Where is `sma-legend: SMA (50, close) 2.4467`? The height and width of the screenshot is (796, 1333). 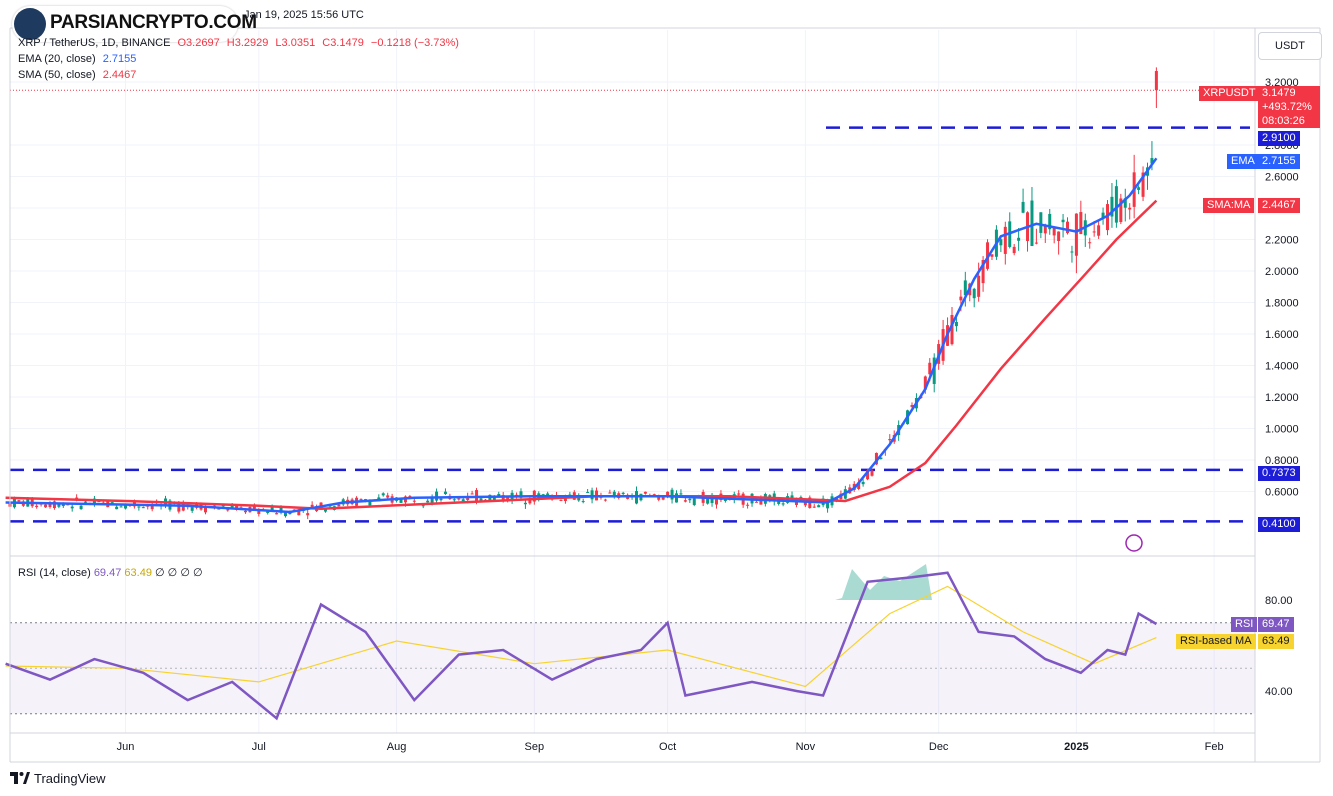 sma-legend: SMA (50, close) 2.4467 is located at coordinates (79, 75).